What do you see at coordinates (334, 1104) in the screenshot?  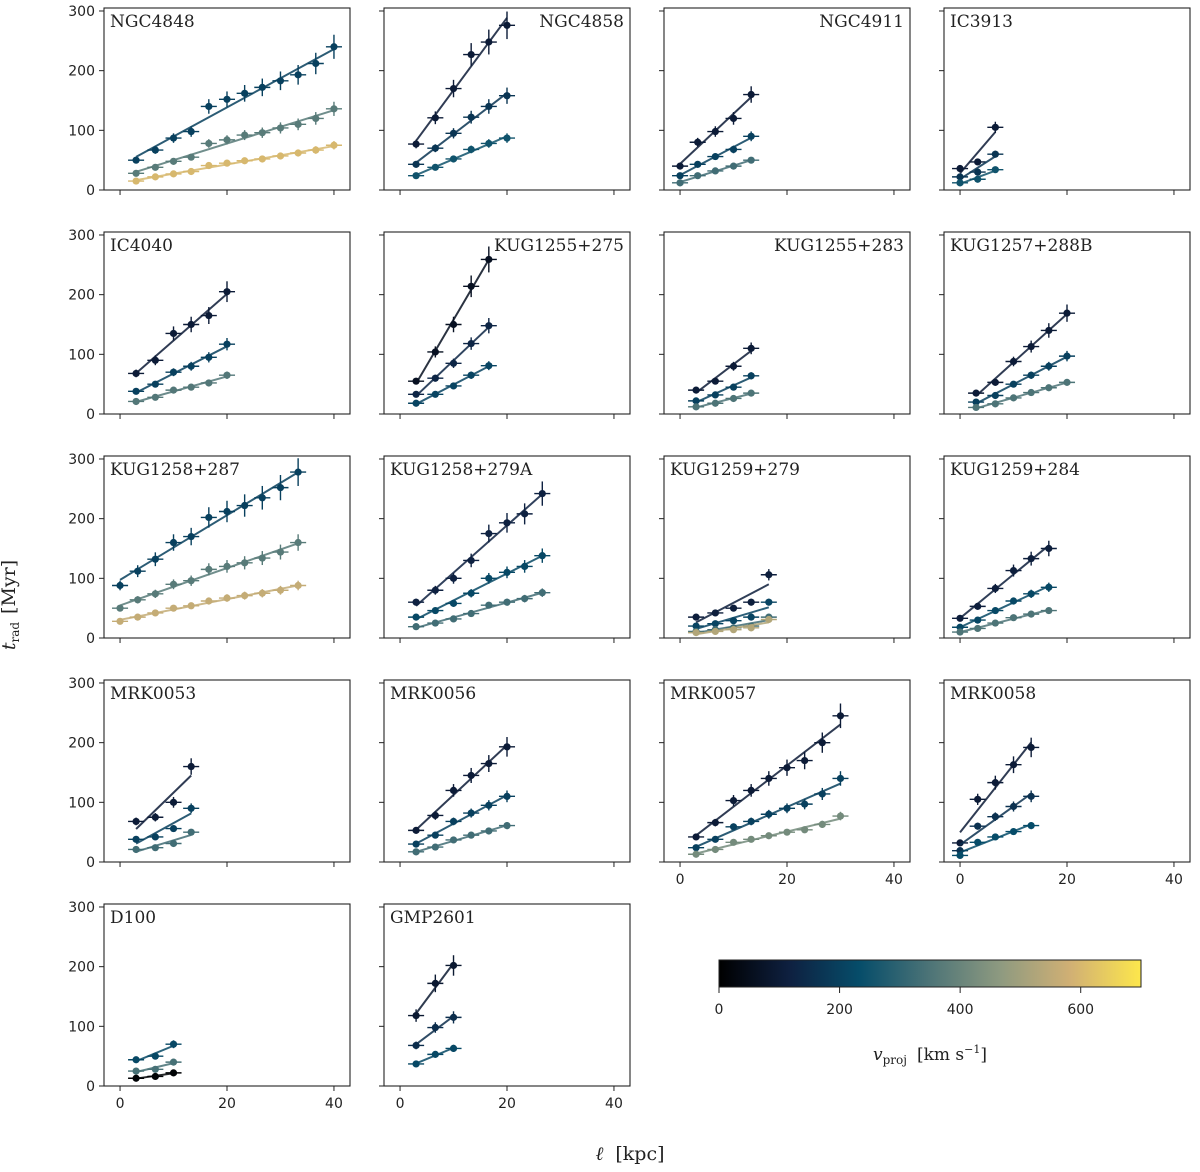 I see `x-tick-label: 40` at bounding box center [334, 1104].